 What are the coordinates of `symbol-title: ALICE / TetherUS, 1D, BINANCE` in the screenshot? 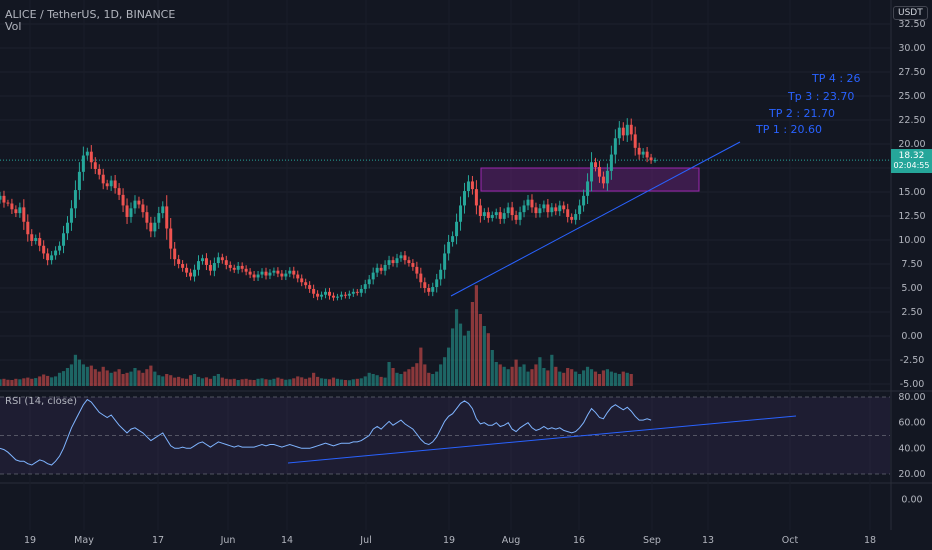 It's located at (90, 14).